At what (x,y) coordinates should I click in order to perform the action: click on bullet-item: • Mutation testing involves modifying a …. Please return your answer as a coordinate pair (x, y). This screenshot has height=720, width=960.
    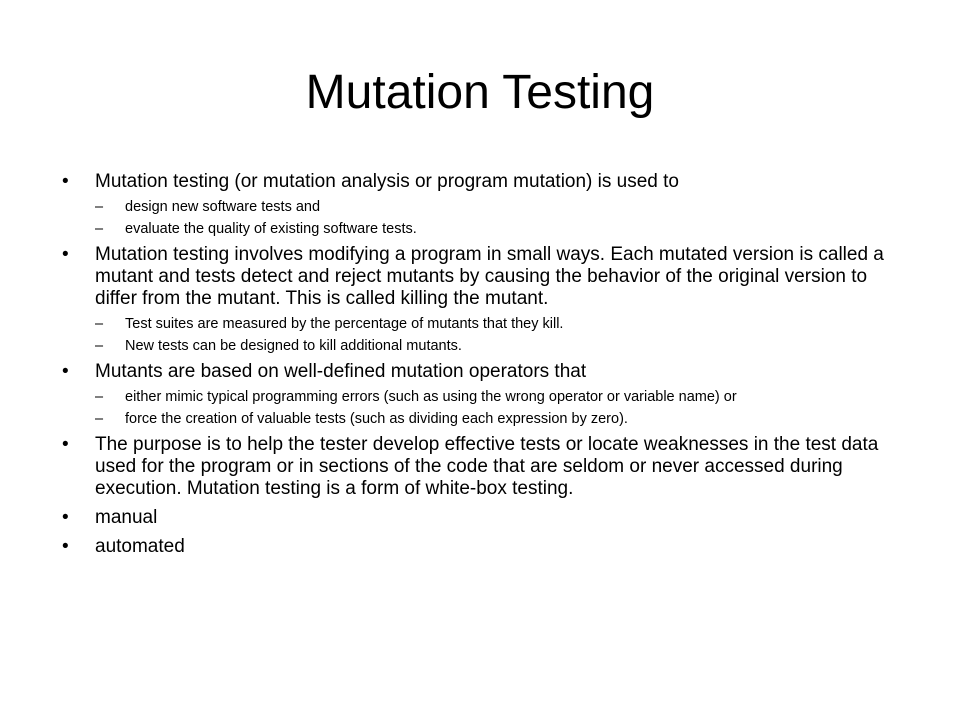
    Looking at the image, I should click on (487, 299).